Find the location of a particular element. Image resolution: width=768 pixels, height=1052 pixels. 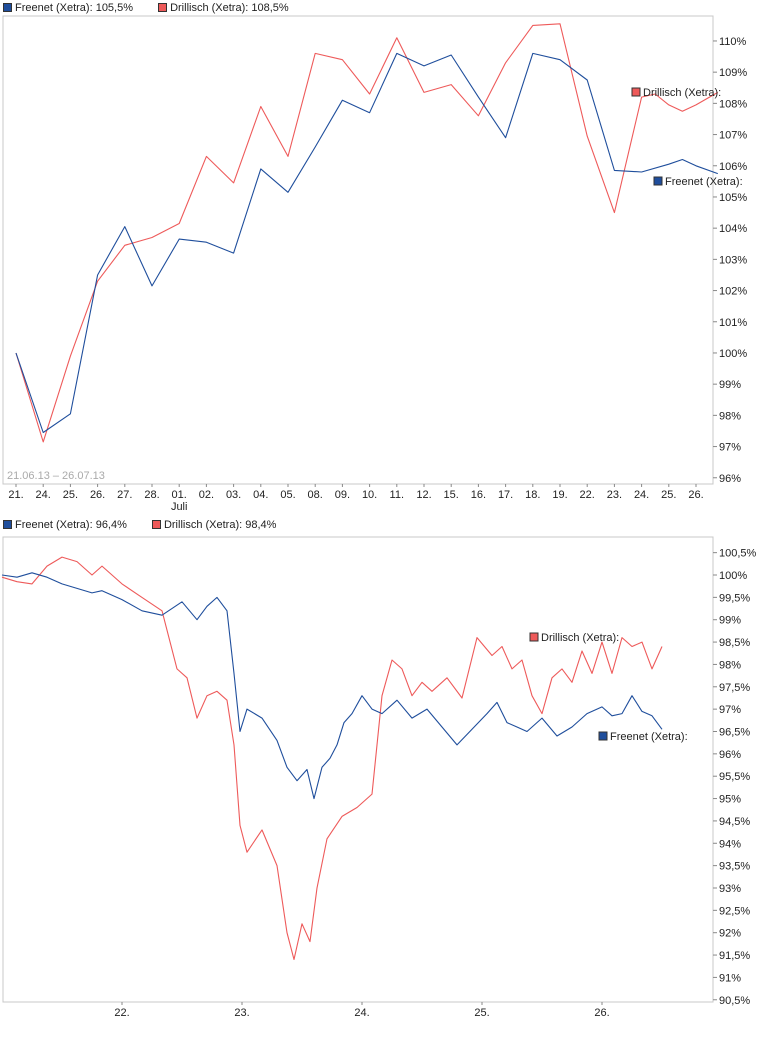

y-tick-label: 97,5% is located at coordinates (734, 688).